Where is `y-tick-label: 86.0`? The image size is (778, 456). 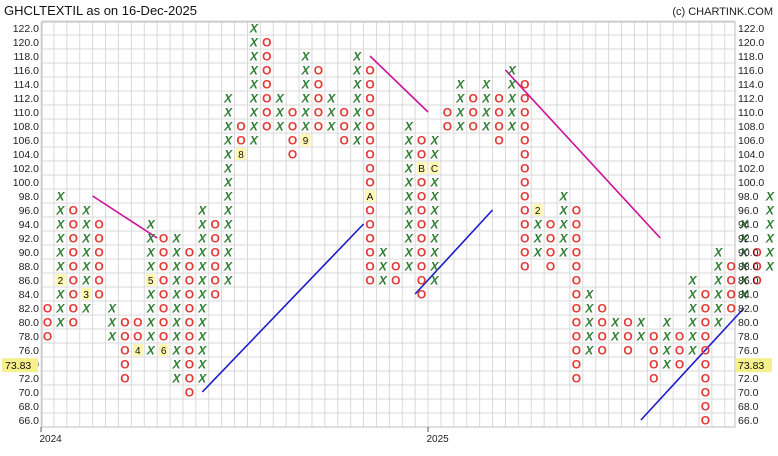
y-tick-label: 86.0 is located at coordinates (29, 281).